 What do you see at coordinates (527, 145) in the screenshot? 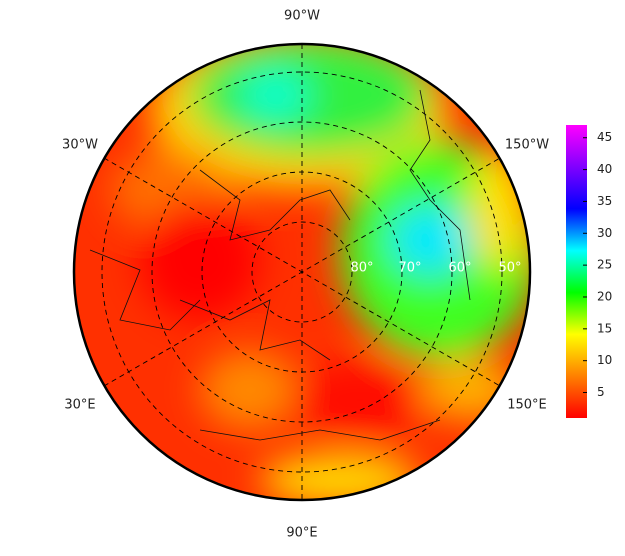
I see `lon-label: 150°W` at bounding box center [527, 145].